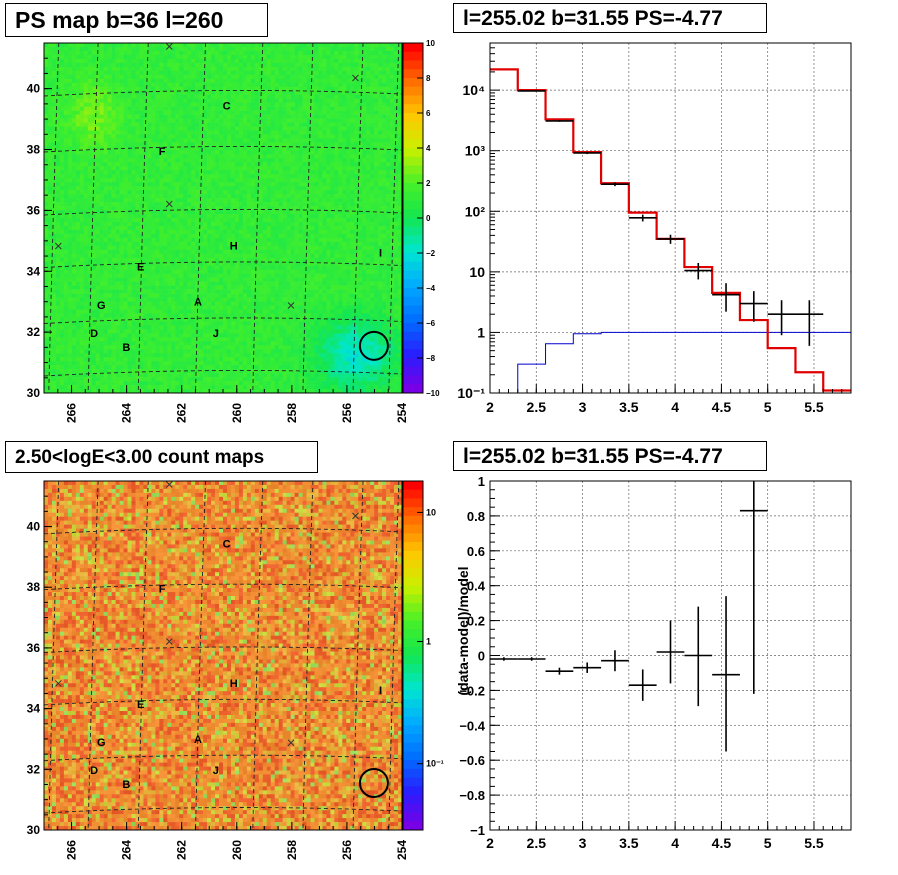  I want to click on y-tick-label: 10⁻¹, so click(471, 393).